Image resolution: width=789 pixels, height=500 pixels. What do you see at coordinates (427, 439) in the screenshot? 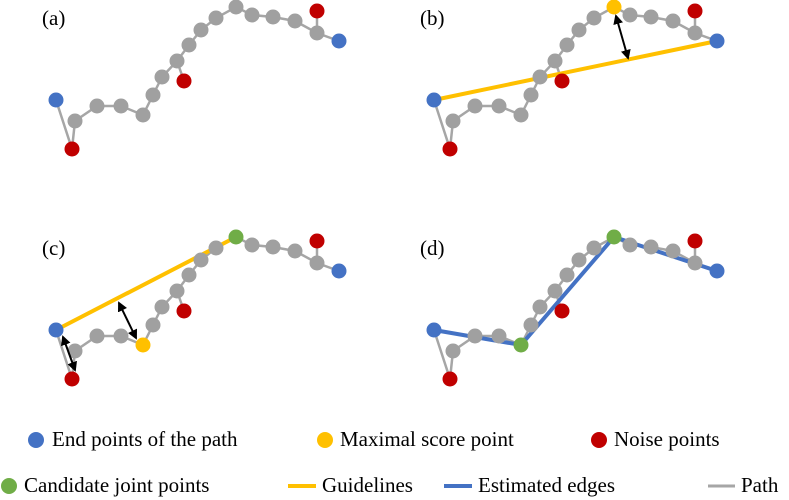
I see `legend-label: Maximal score point` at bounding box center [427, 439].